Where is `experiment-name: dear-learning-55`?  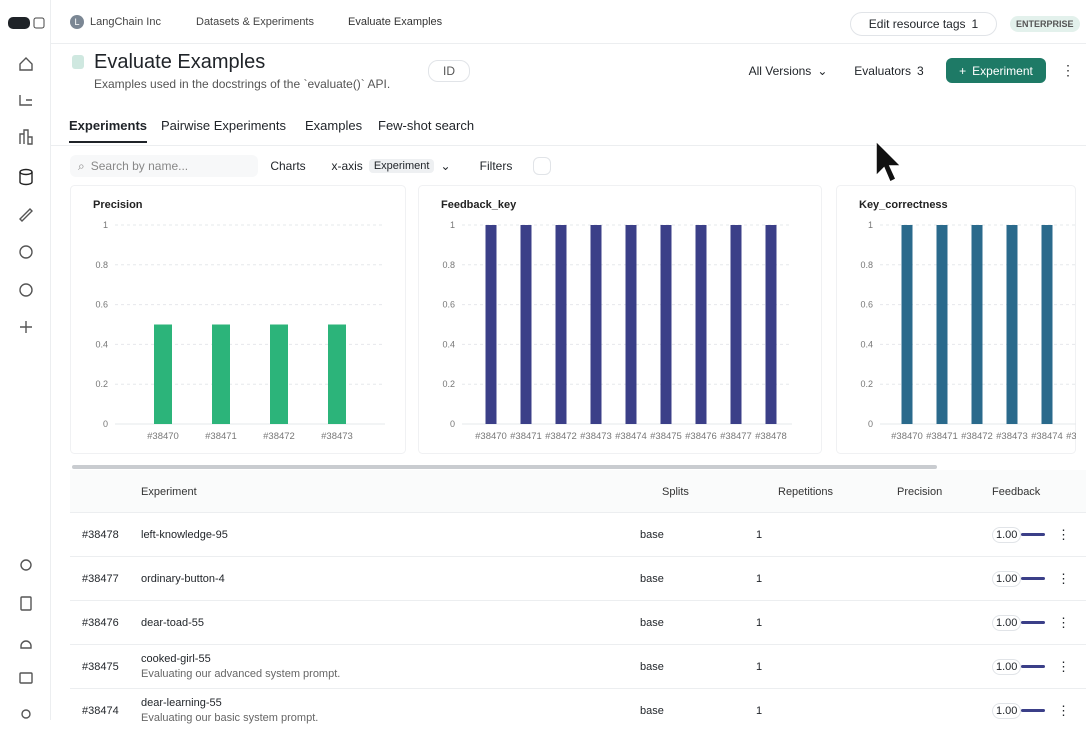 experiment-name: dear-learning-55 is located at coordinates (181, 703).